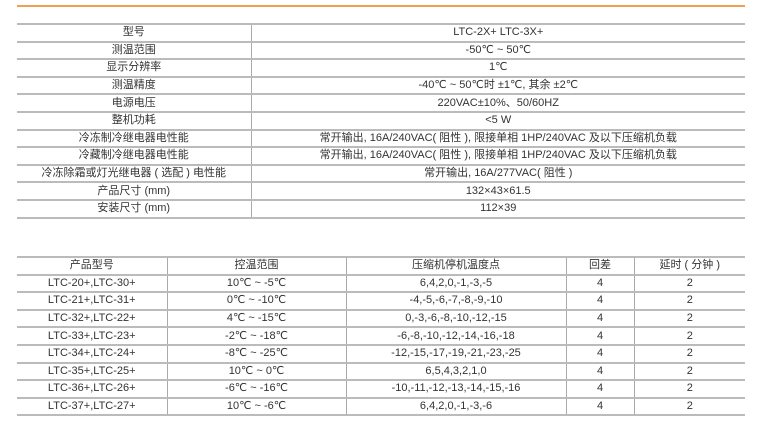 This screenshot has width=760, height=431. I want to click on spec-value: -50℃ ~ 50℃, so click(497, 50).